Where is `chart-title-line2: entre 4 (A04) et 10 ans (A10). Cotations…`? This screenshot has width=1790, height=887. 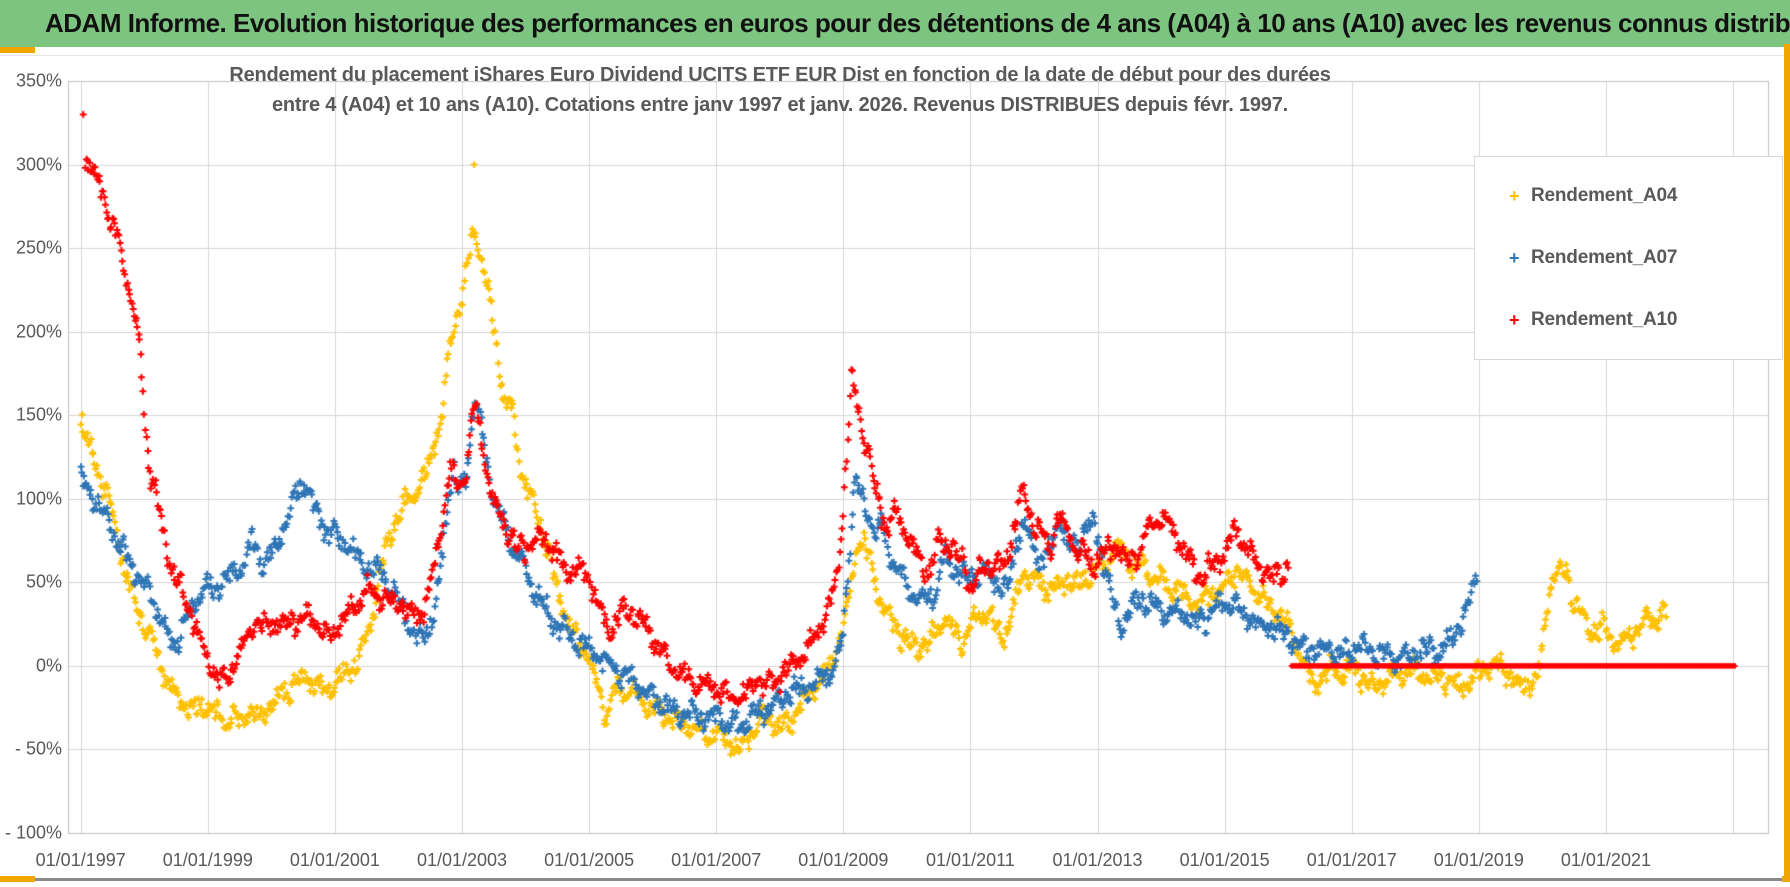
chart-title-line2: entre 4 (A04) et 10 ans (A10). Cotations… is located at coordinates (779, 105).